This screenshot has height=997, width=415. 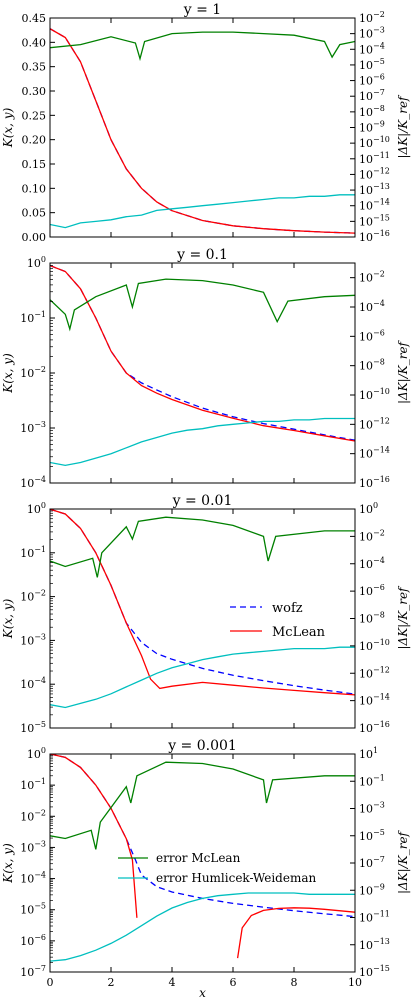 What do you see at coordinates (374, 971) in the screenshot?
I see `y2-tick-label: 10⁻¹⁵` at bounding box center [374, 971].